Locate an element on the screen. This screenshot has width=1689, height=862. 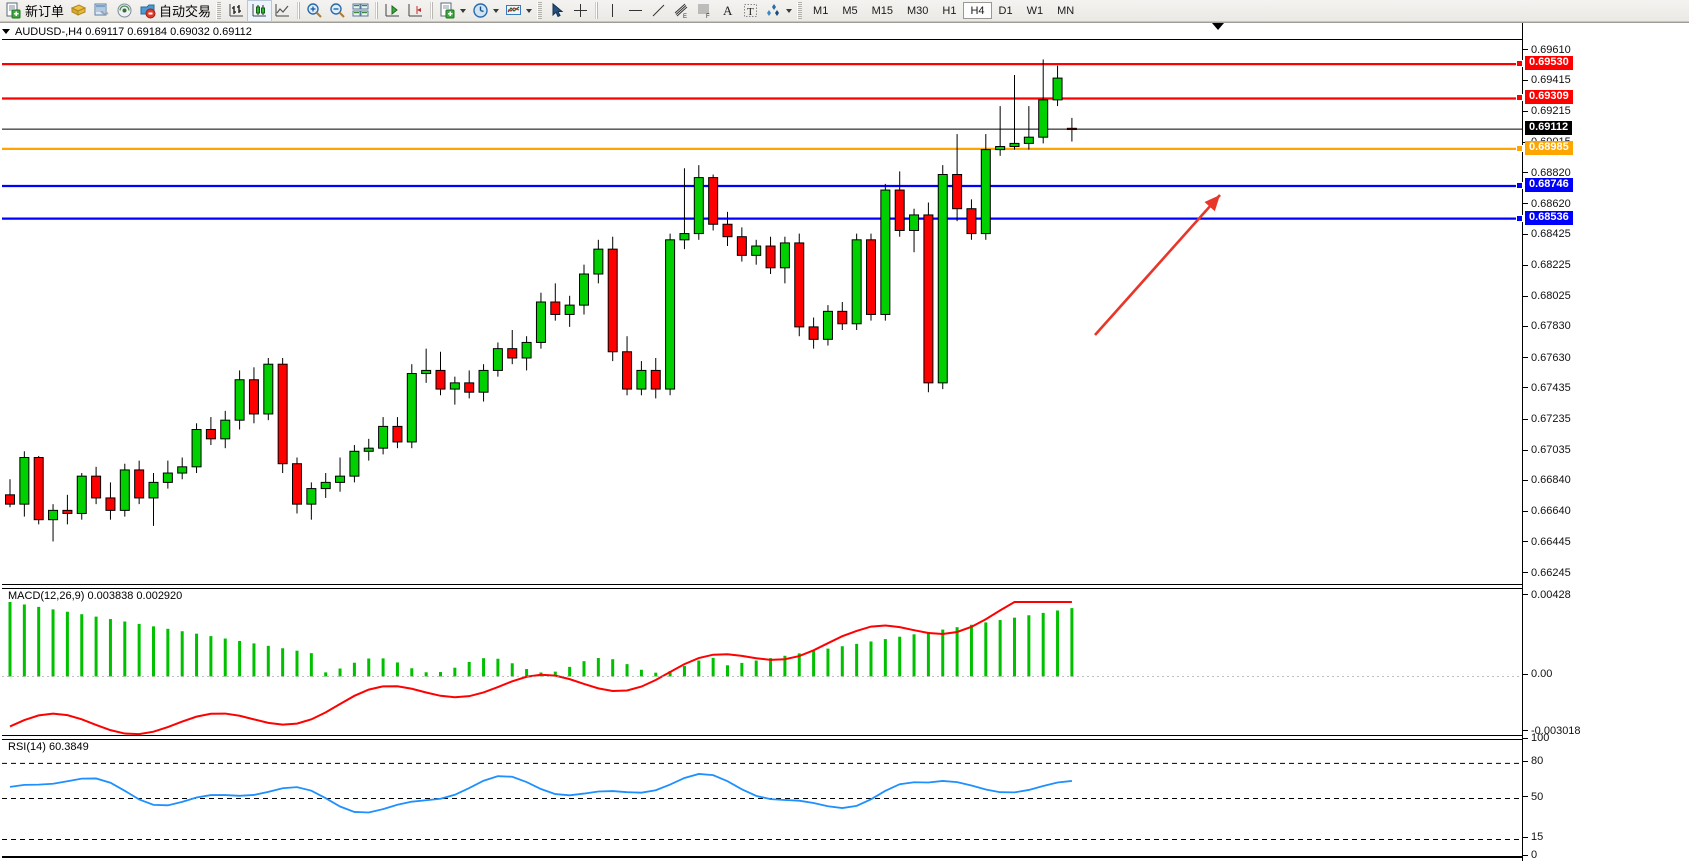
zoom-out-button is located at coordinates (337, 11).